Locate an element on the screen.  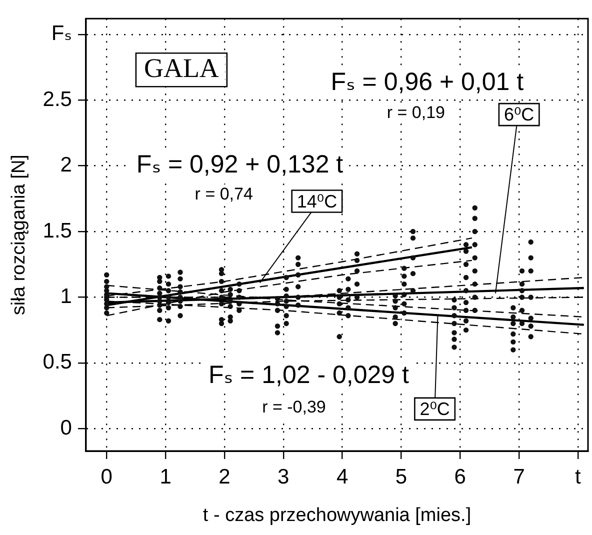
x-tick-label: 3 is located at coordinates (284, 476).